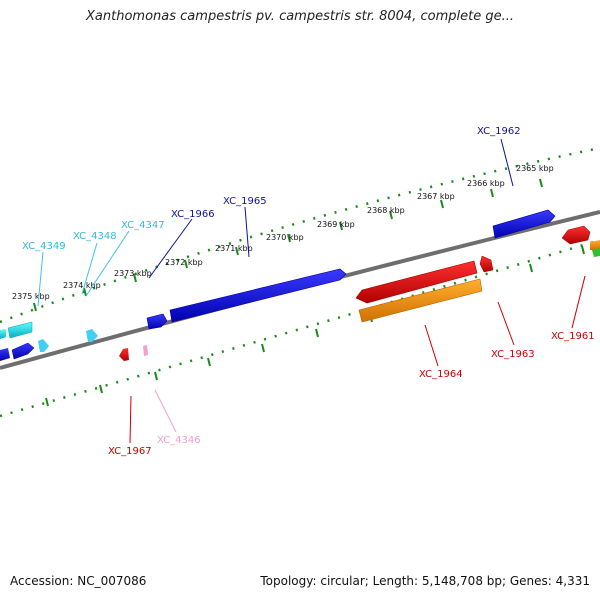  I want to click on tick-label-2366: 2366 kbp, so click(486, 183).